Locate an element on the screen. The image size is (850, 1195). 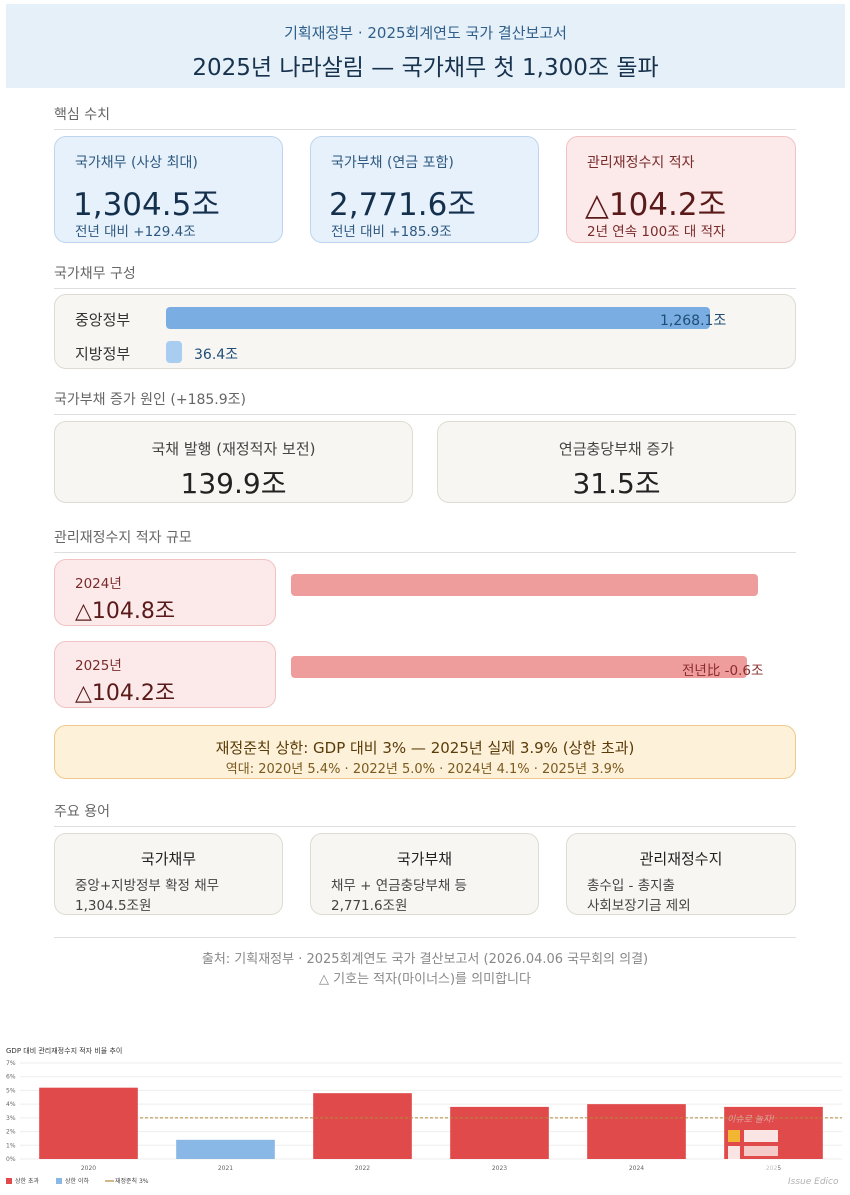
issue-edico-logo-note: 이슈로 놀자! is located at coordinates (751, 1120).